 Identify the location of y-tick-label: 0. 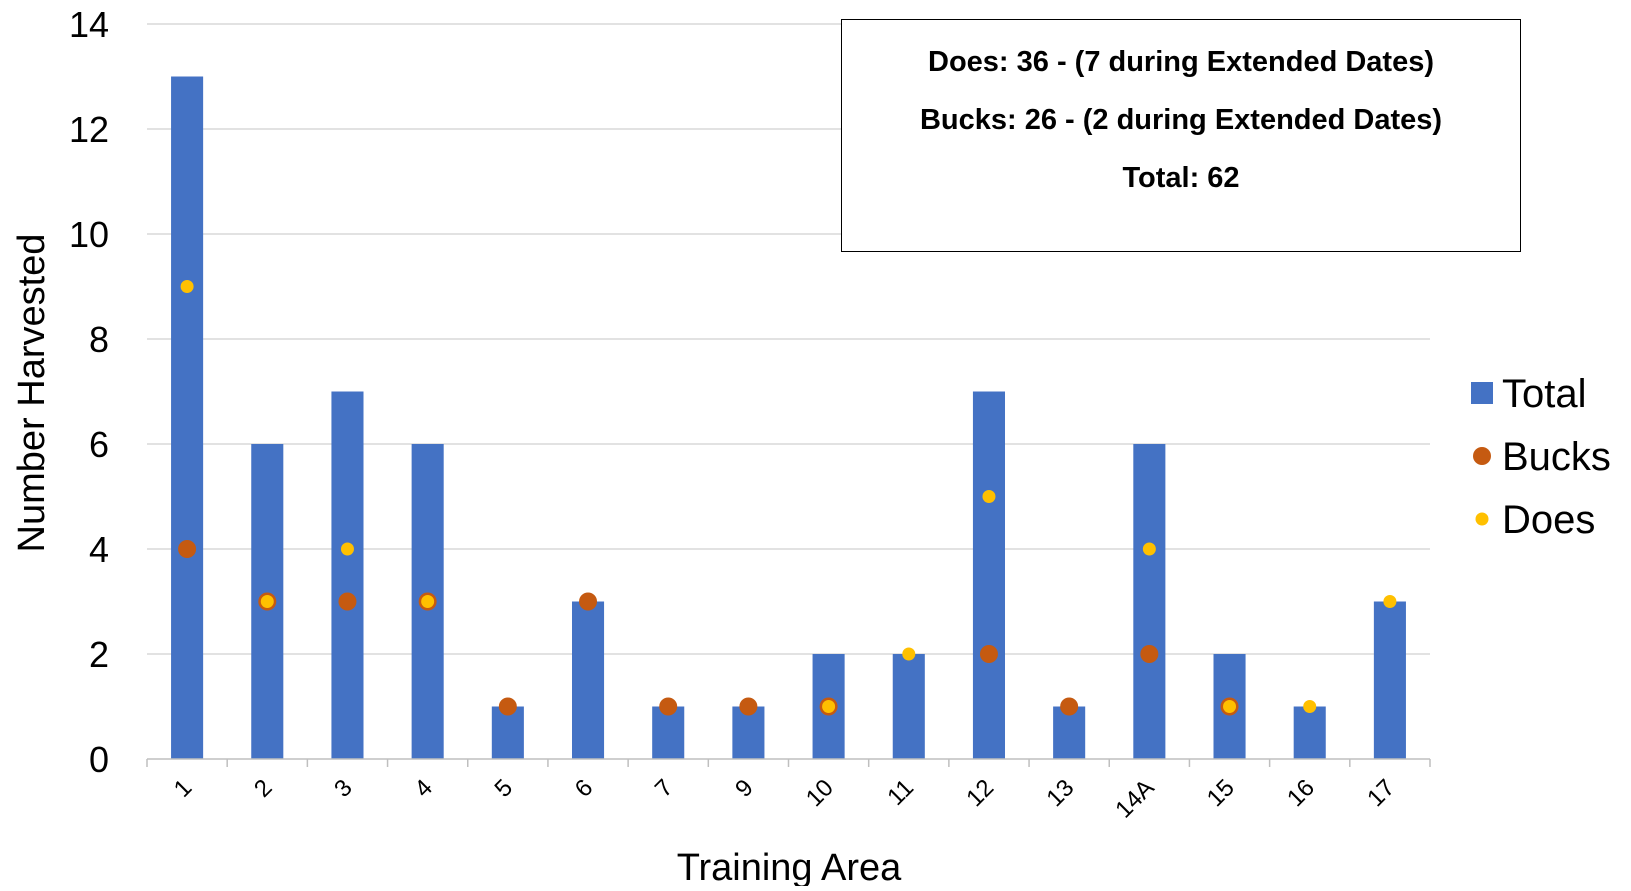
(99, 759).